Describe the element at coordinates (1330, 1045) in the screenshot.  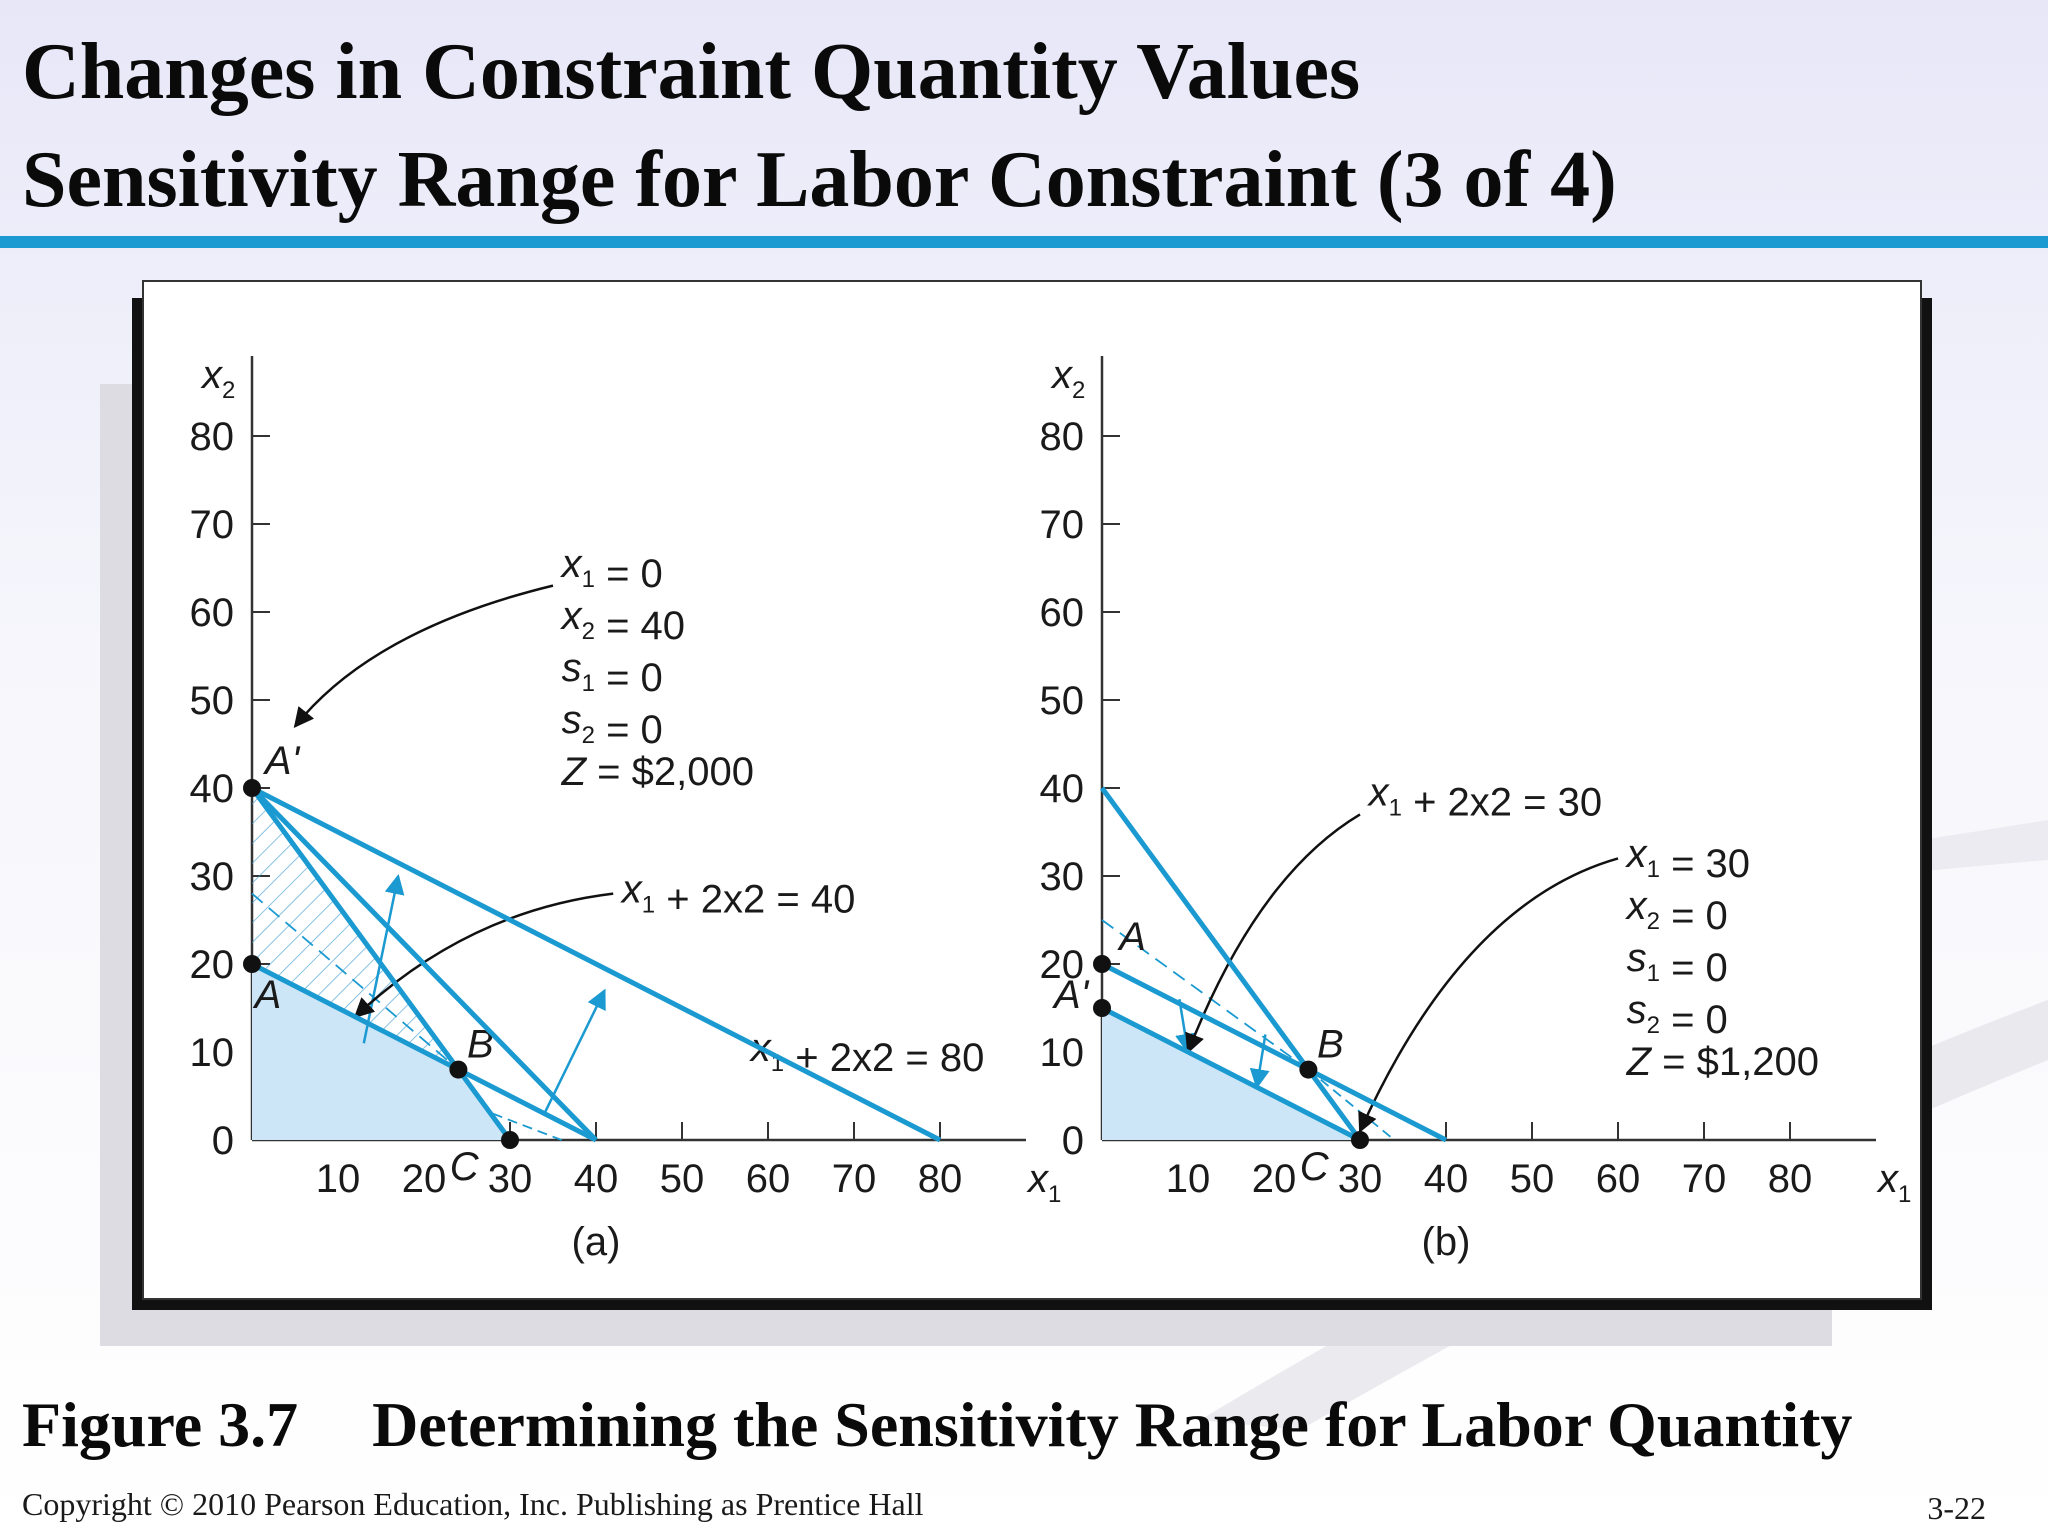
I see `label-B: B` at that location.